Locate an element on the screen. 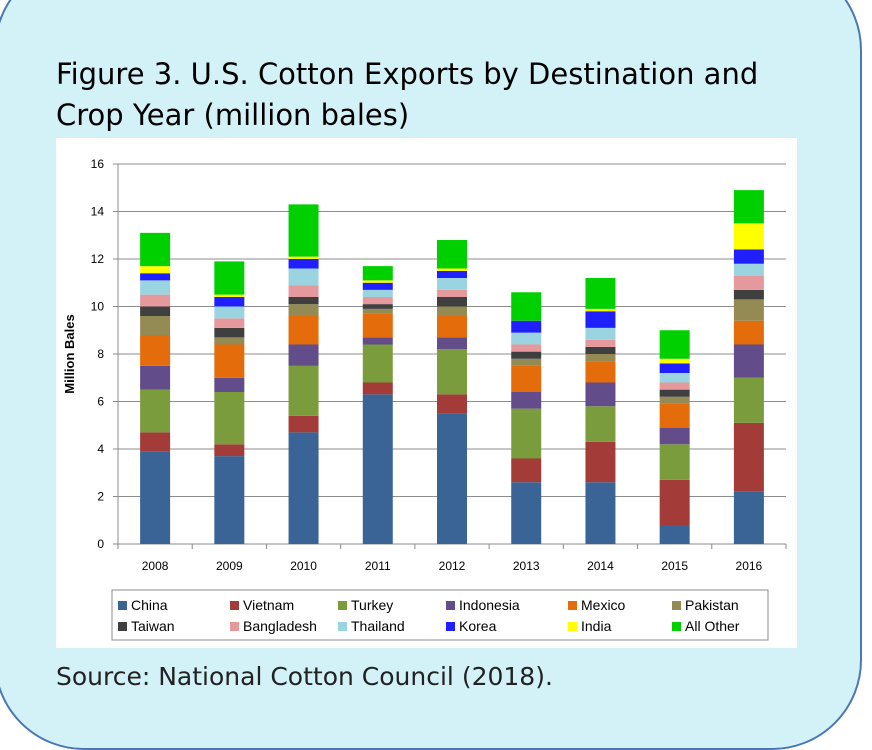 This screenshot has height=750, width=872. legend-swatch-thailand is located at coordinates (342, 626).